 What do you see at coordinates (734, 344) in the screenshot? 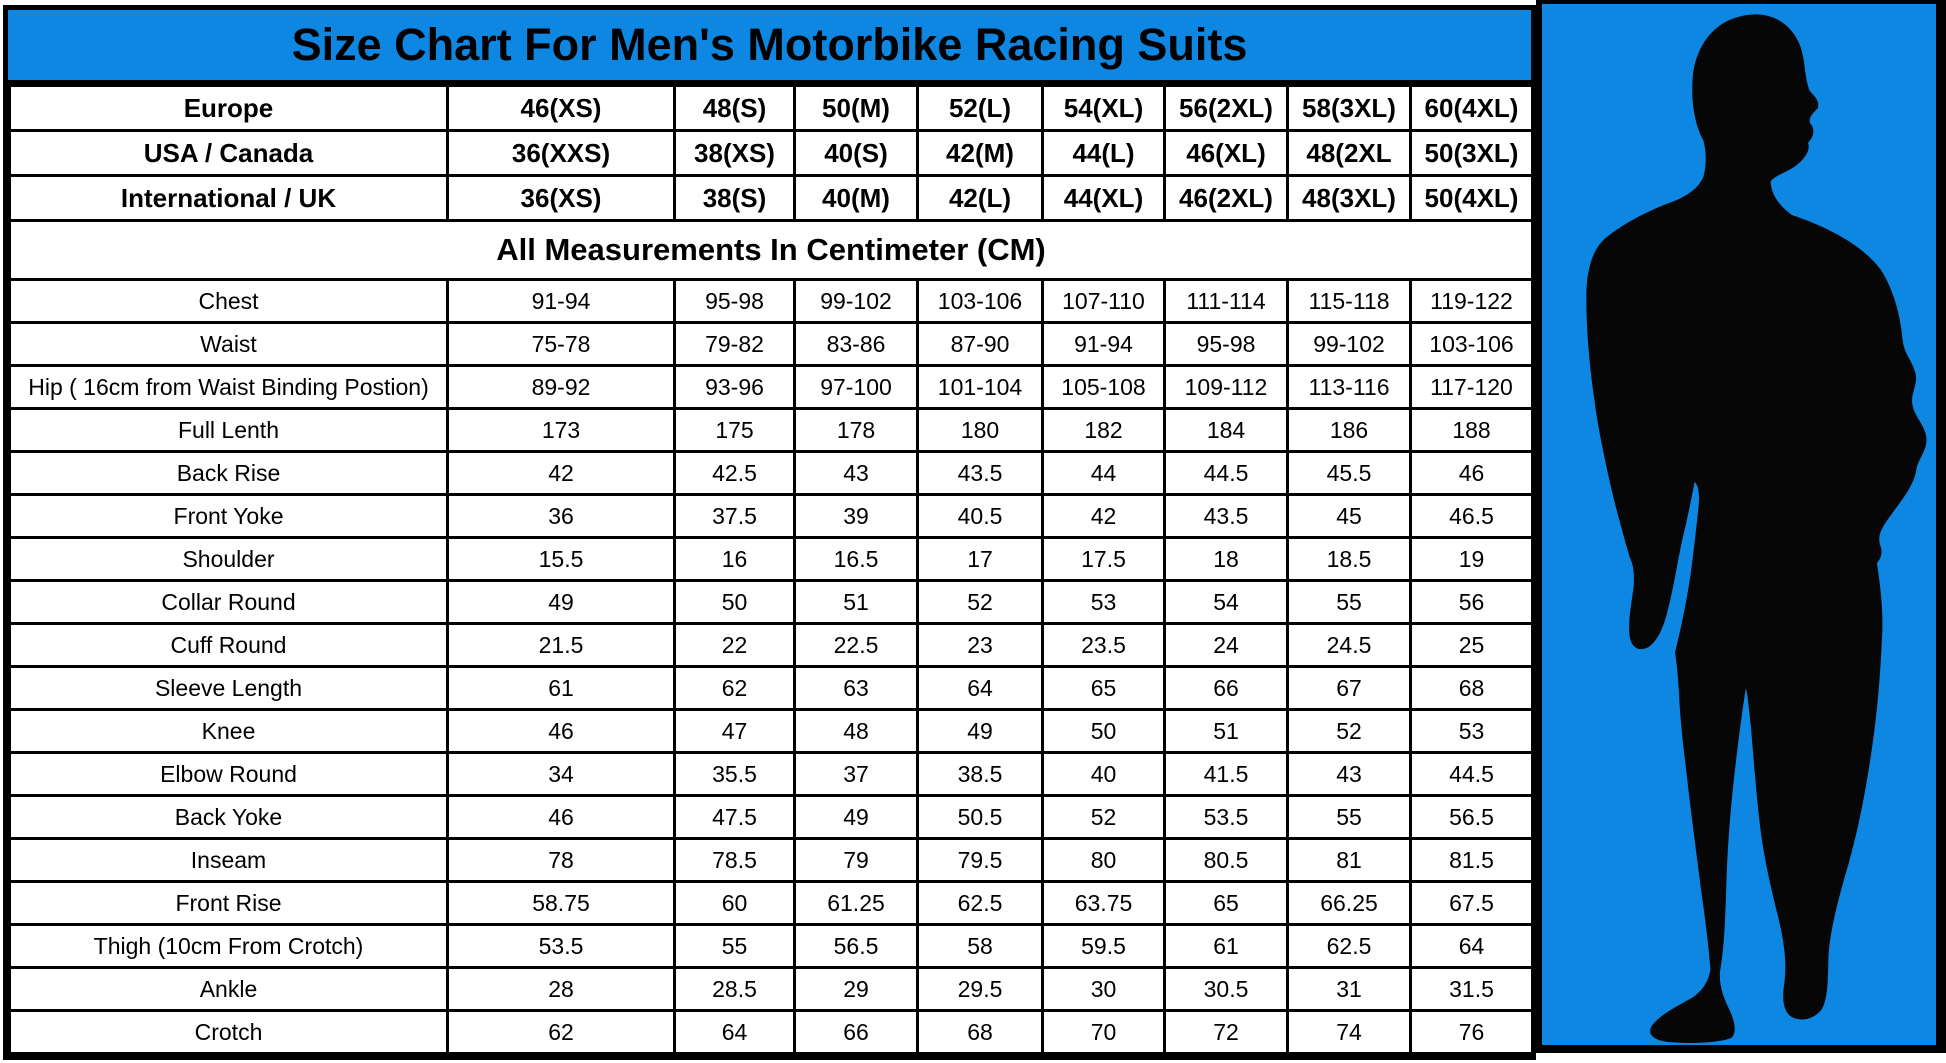
I see `value-cell: 79-82` at bounding box center [734, 344].